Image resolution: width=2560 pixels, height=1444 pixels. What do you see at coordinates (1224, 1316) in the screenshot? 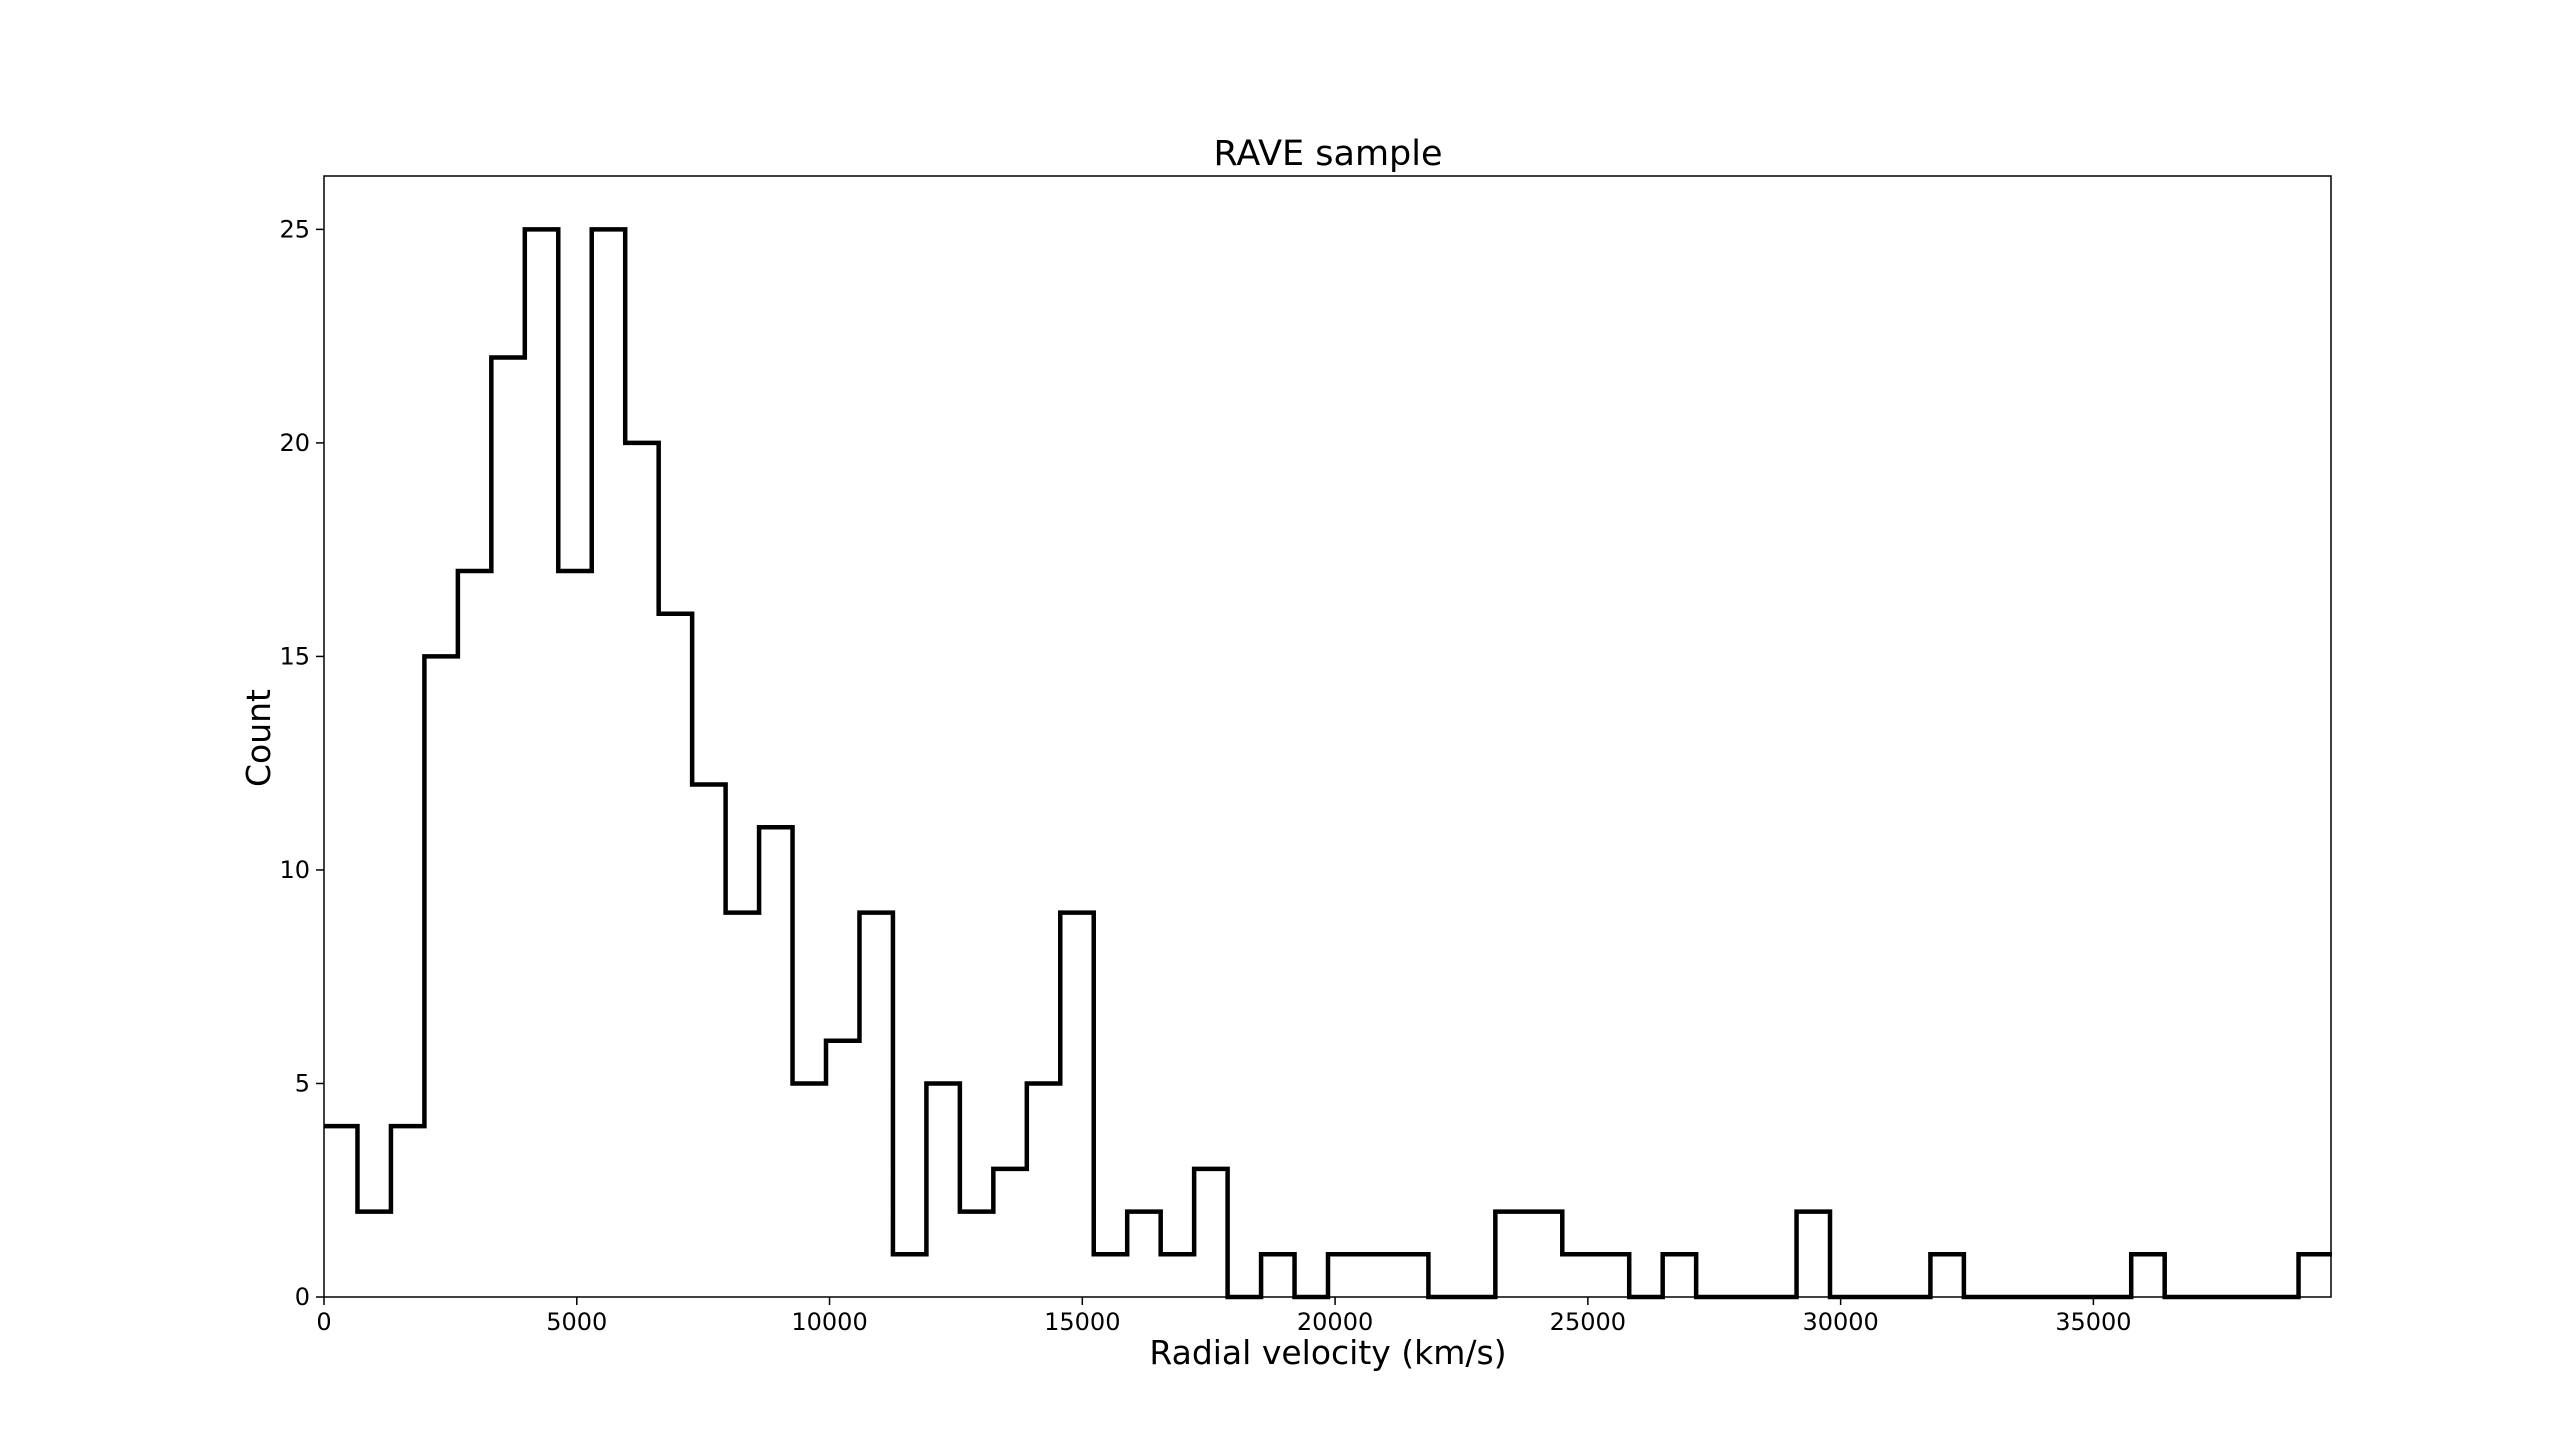
I see `x-axis: 0 5000 10000 15000 20000 25000 30000 35000` at bounding box center [1224, 1316].